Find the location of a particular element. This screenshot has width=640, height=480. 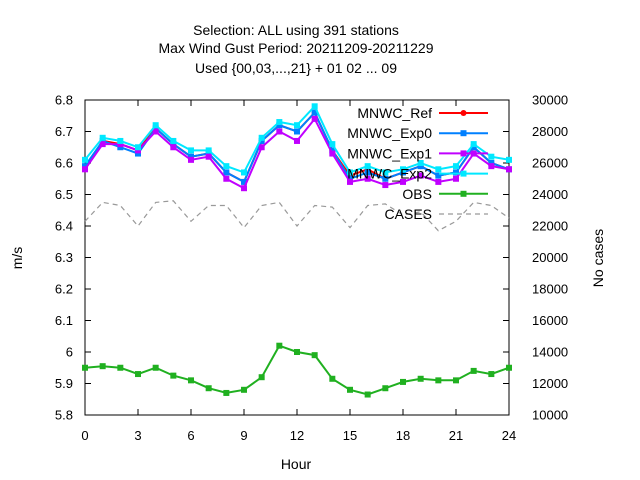

y-tick-label: 5.8 is located at coordinates (64, 415).